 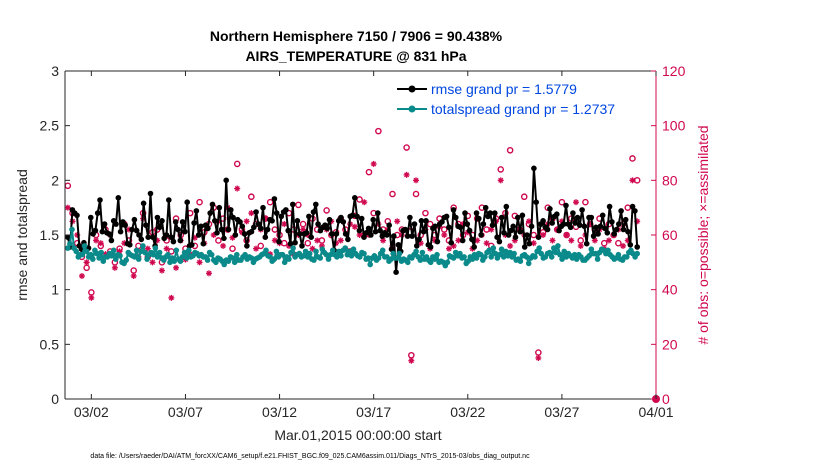 I want to click on y-tick-label-left: 2, so click(x=55, y=180).